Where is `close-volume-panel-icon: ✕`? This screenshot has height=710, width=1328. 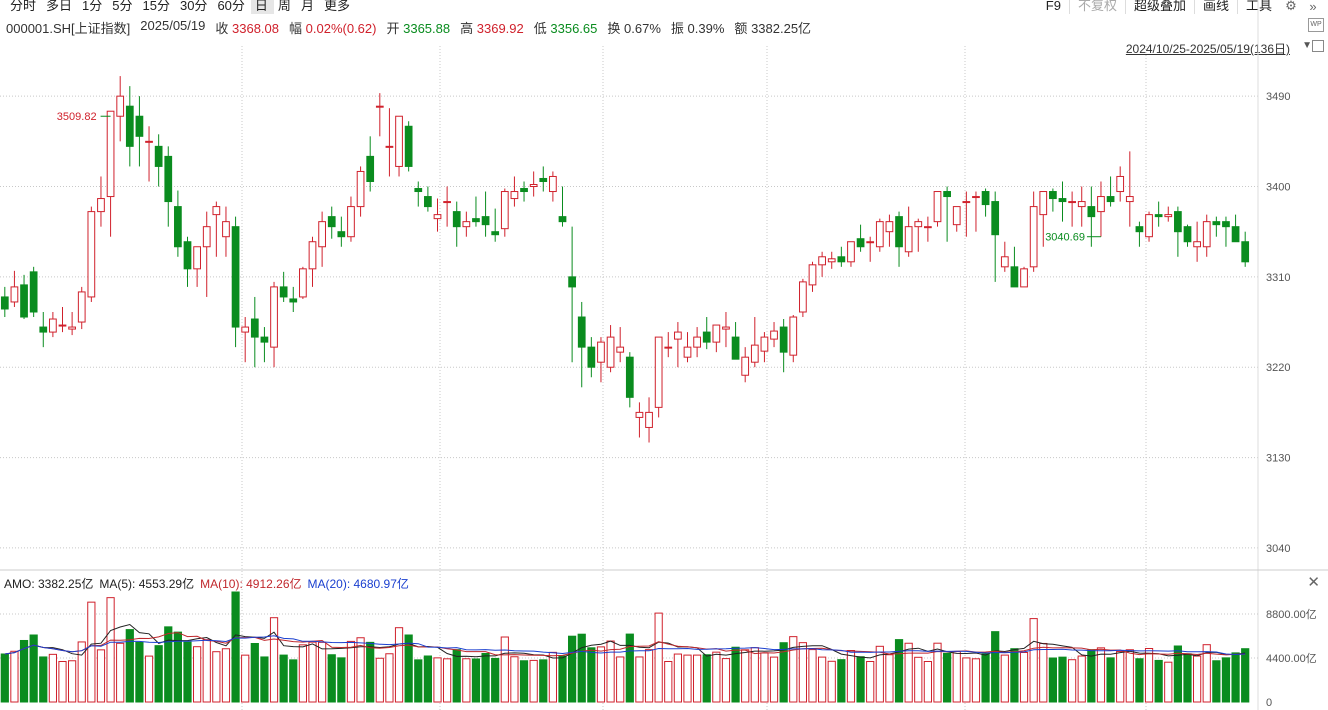 close-volume-panel-icon: ✕ is located at coordinates (1313, 582).